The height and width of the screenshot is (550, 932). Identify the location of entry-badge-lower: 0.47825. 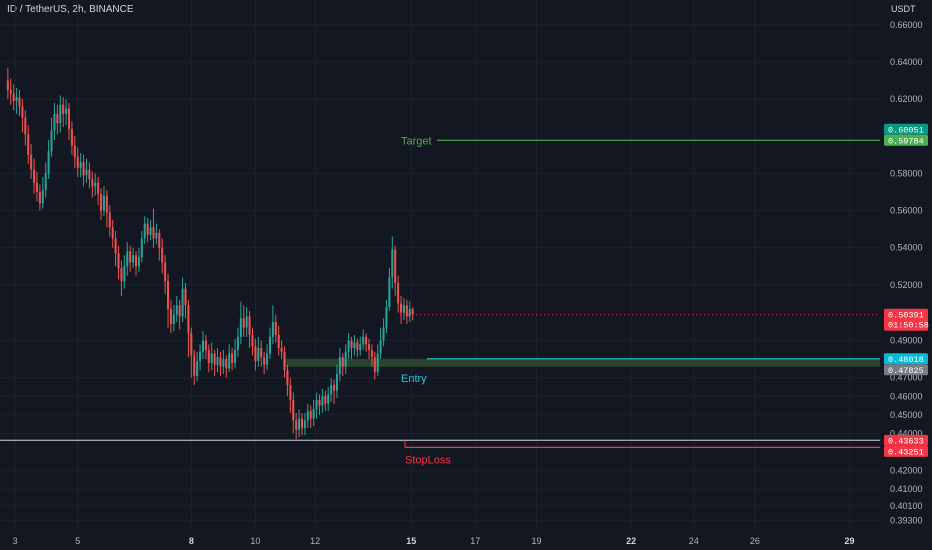
(906, 371).